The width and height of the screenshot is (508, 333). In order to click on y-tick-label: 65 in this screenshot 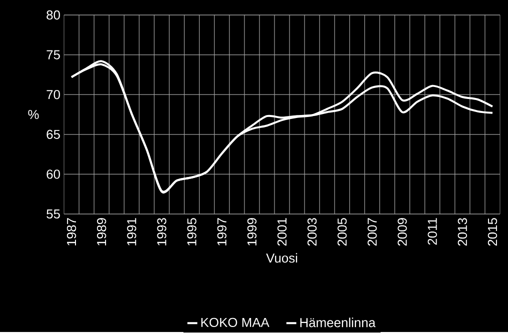, I will do `click(53, 135)`.